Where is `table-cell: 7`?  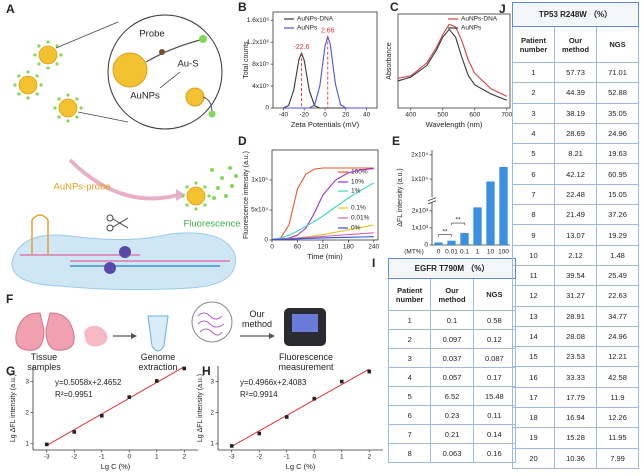 table-cell: 7 is located at coordinates (533, 194).